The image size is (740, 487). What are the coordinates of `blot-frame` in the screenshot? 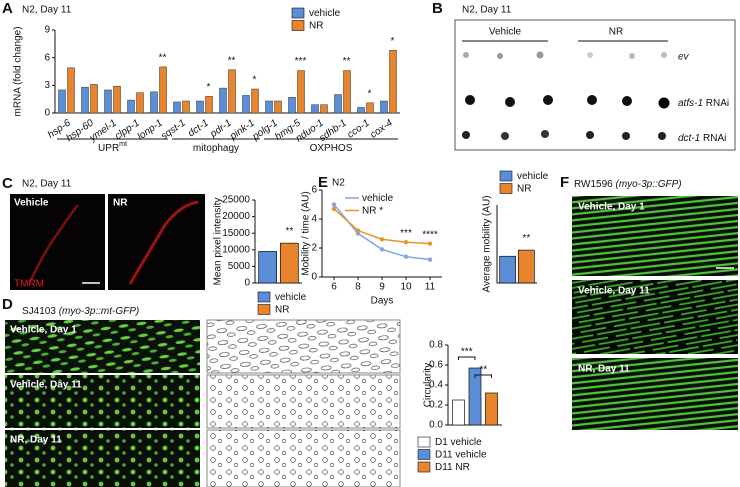 It's located at (595, 85).